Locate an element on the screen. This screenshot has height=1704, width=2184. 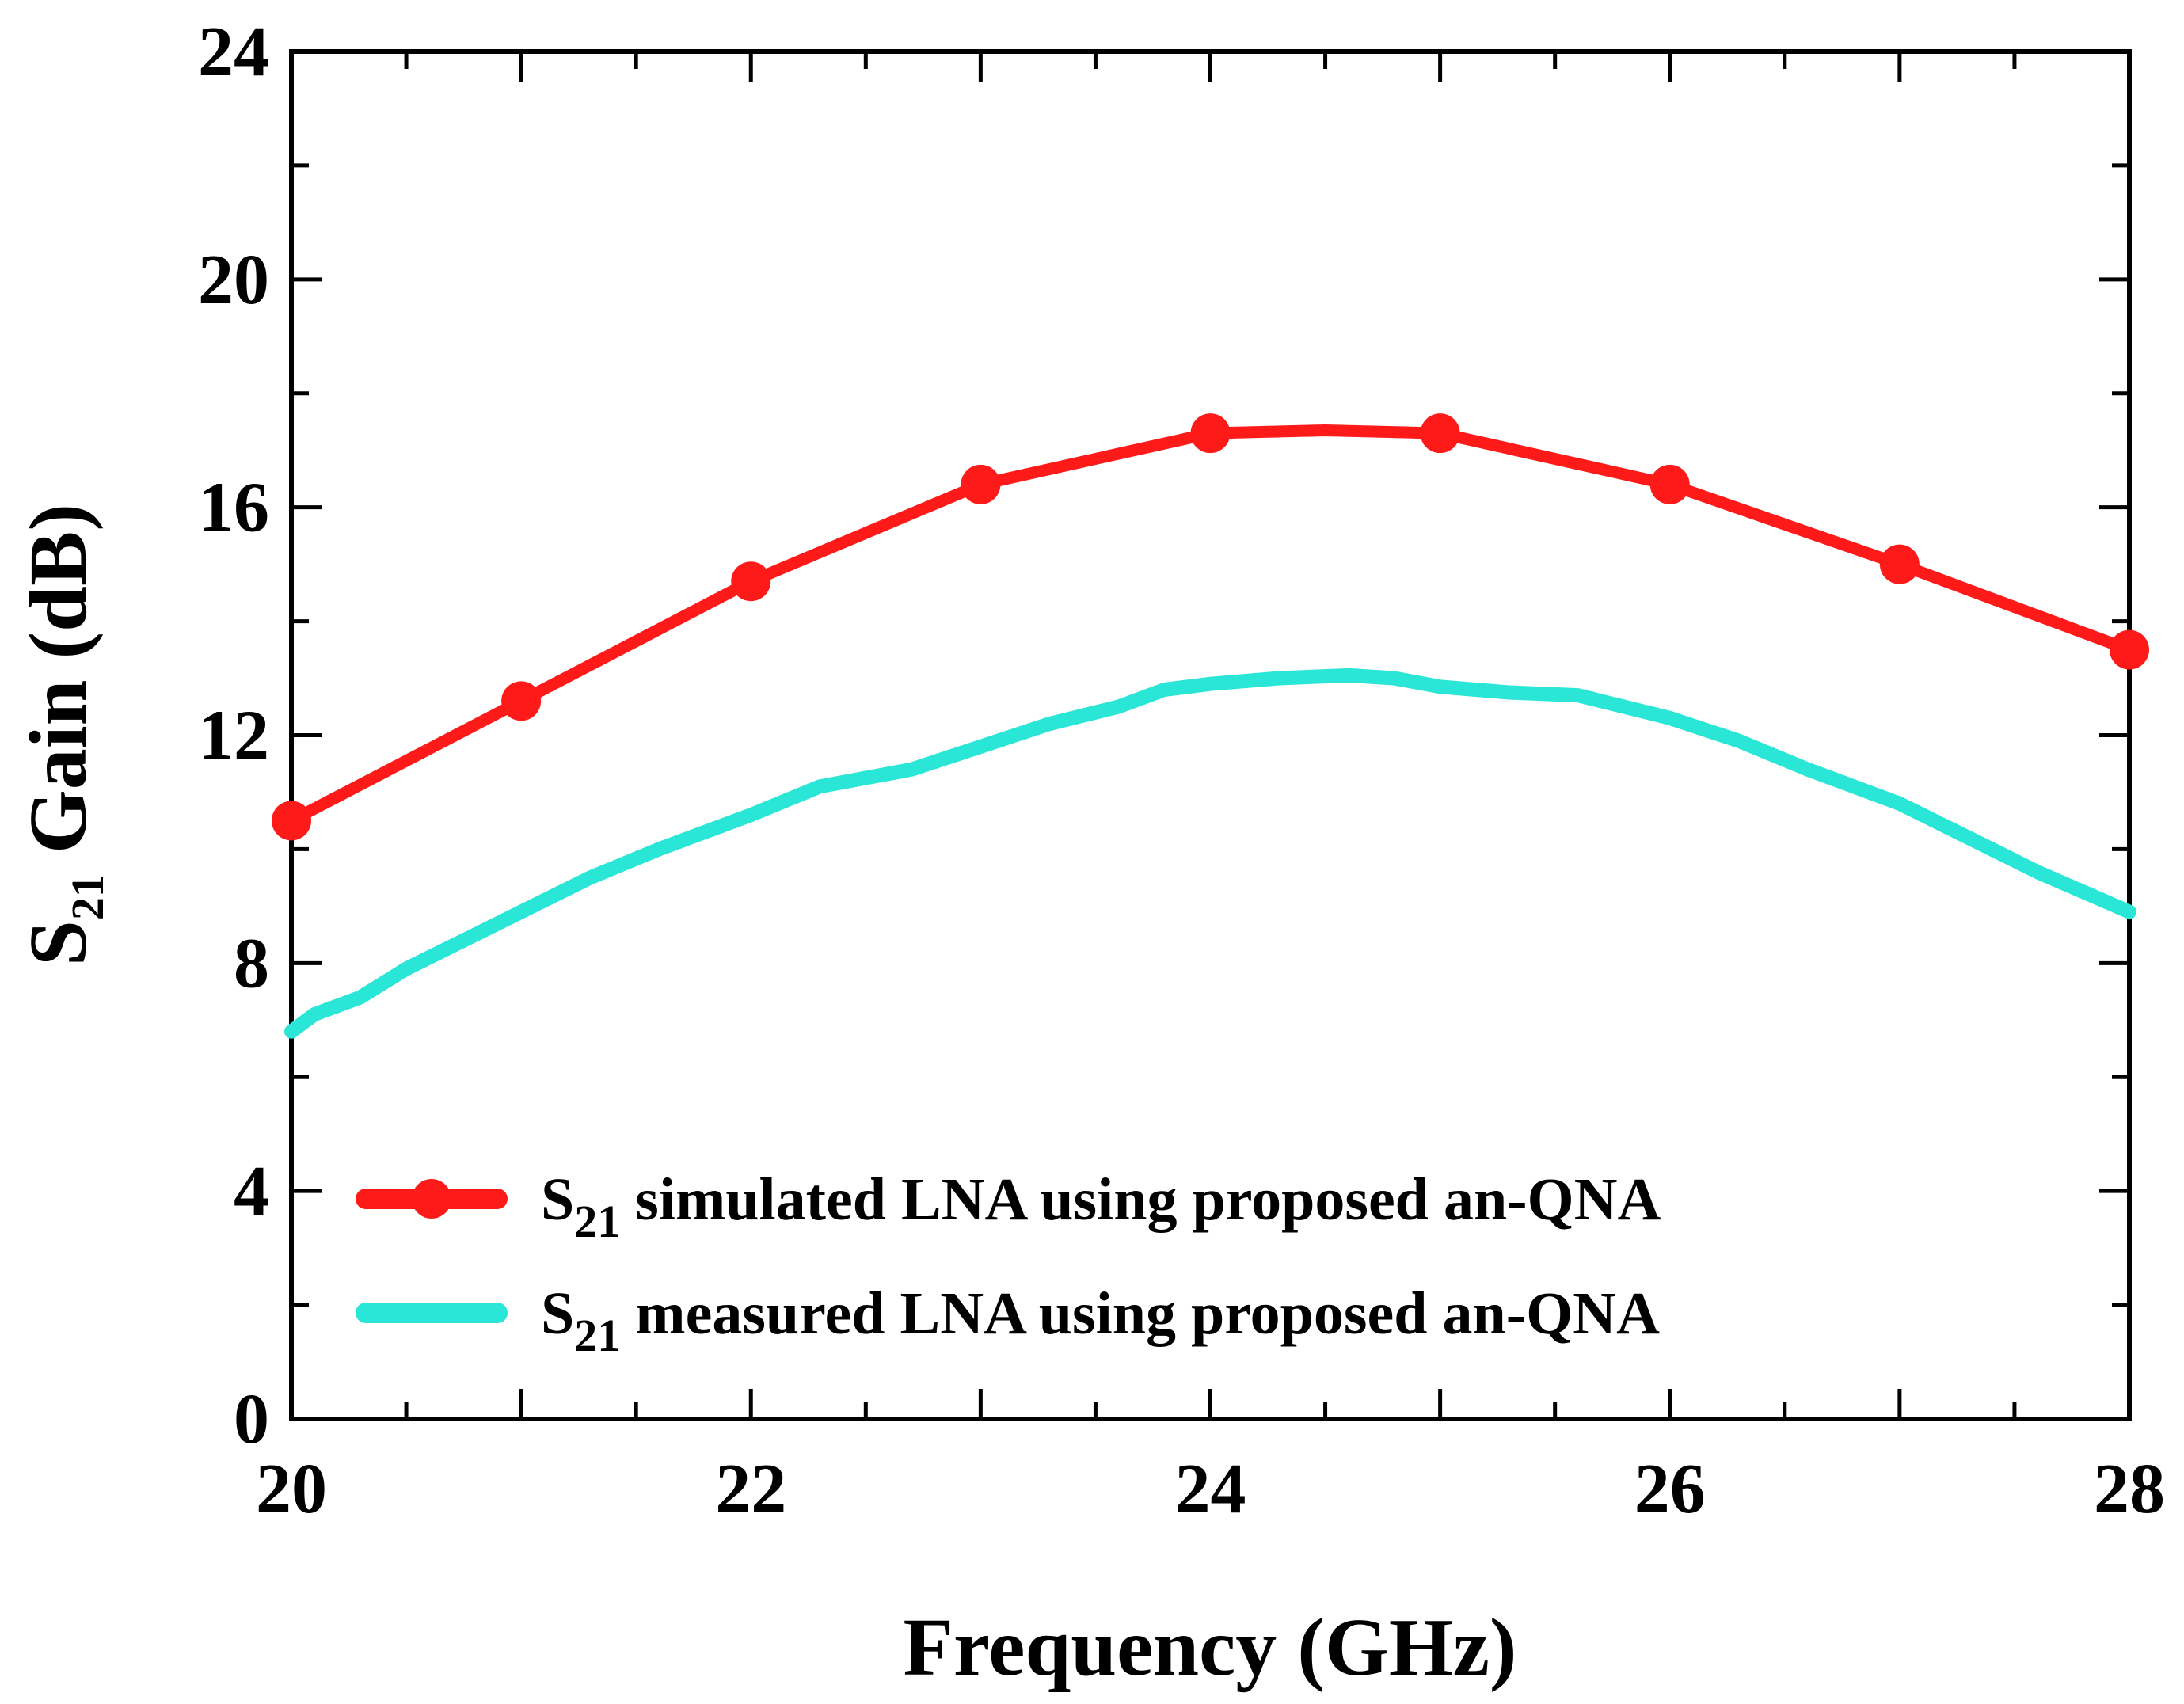
legend-item-measured: S21 measured LNA using proposed an-QNA is located at coordinates (1008, 1320).